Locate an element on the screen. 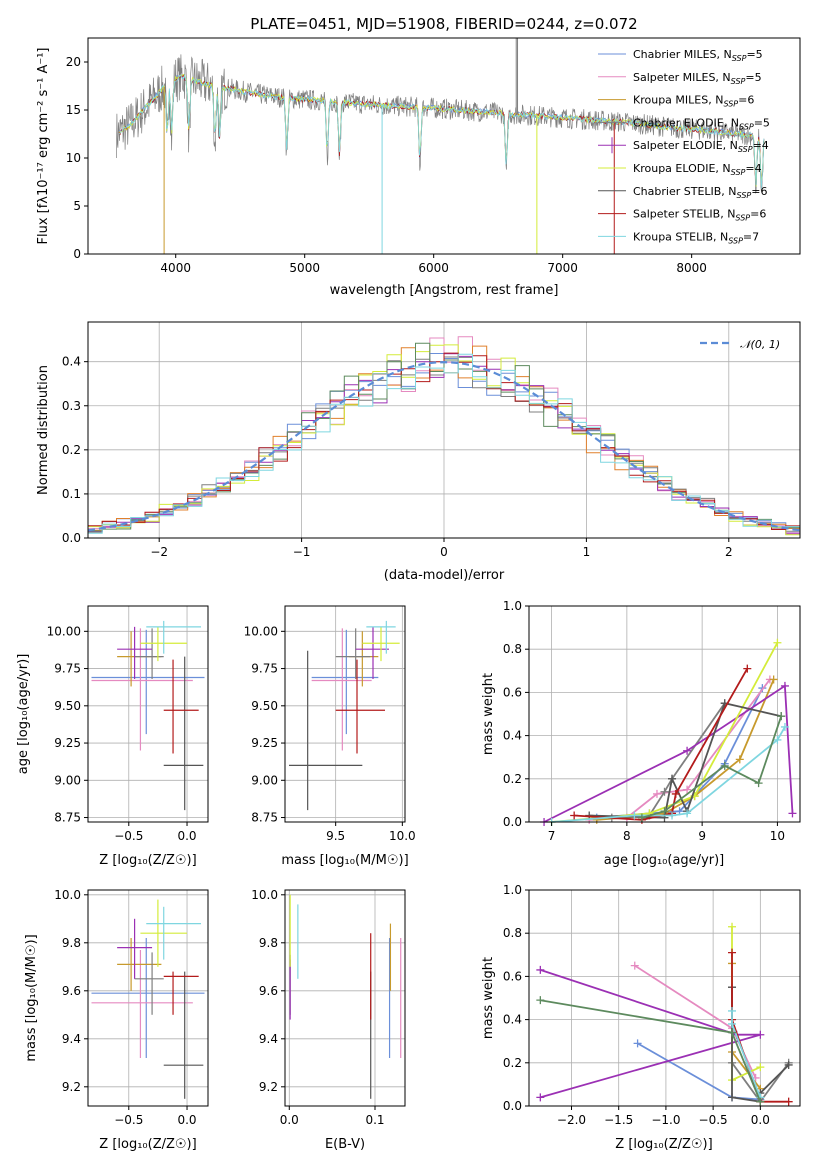  legend-label-salpeter-miles: Salpeter MILES, NSSP=5 is located at coordinates (697, 78).